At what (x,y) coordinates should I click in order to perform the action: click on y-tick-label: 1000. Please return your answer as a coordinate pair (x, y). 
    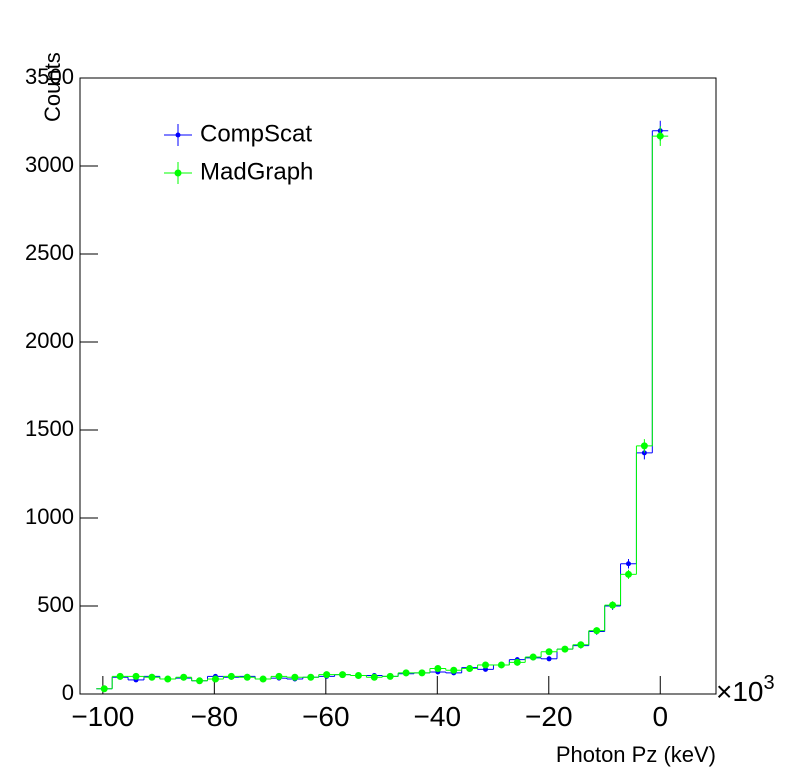
    Looking at the image, I should click on (49, 516).